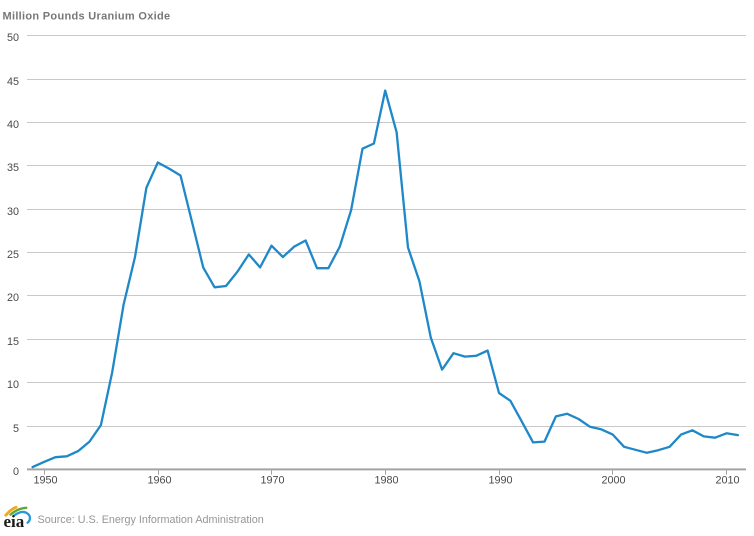 This screenshot has width=754, height=536. I want to click on svg-text: 25, so click(13, 255).